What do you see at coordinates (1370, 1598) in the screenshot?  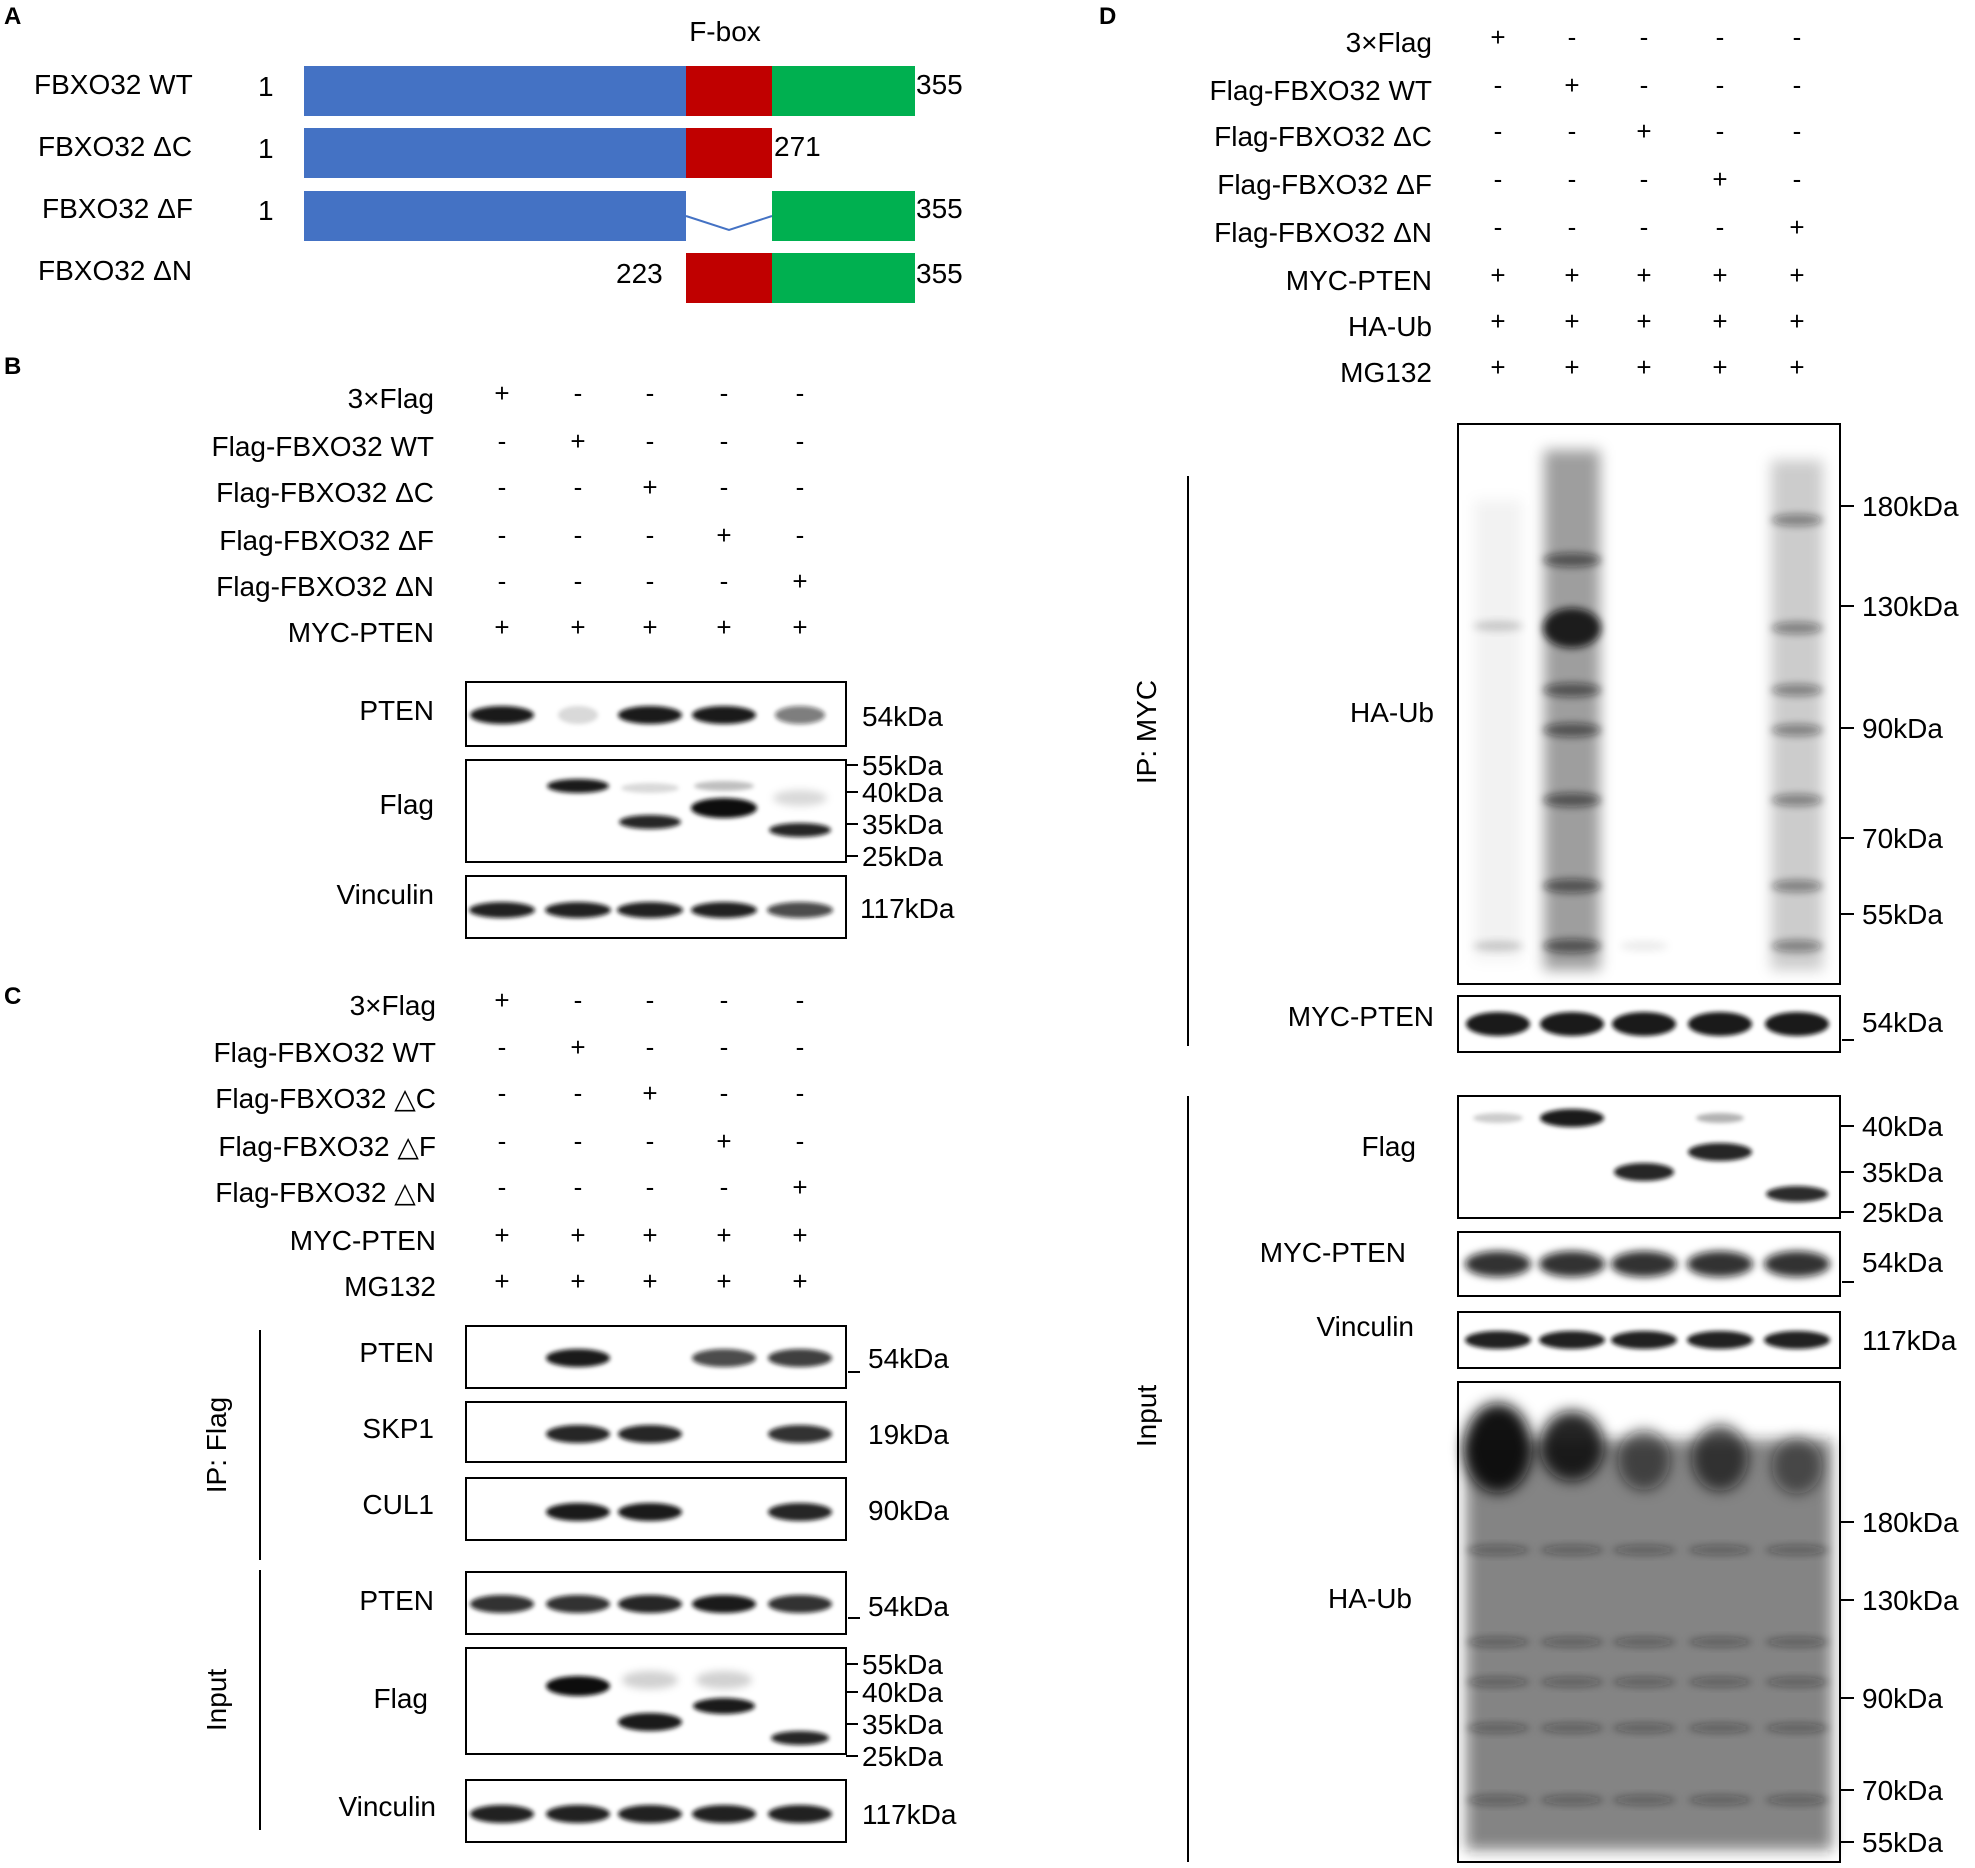 I see `blot-label: HA-Ub` at bounding box center [1370, 1598].